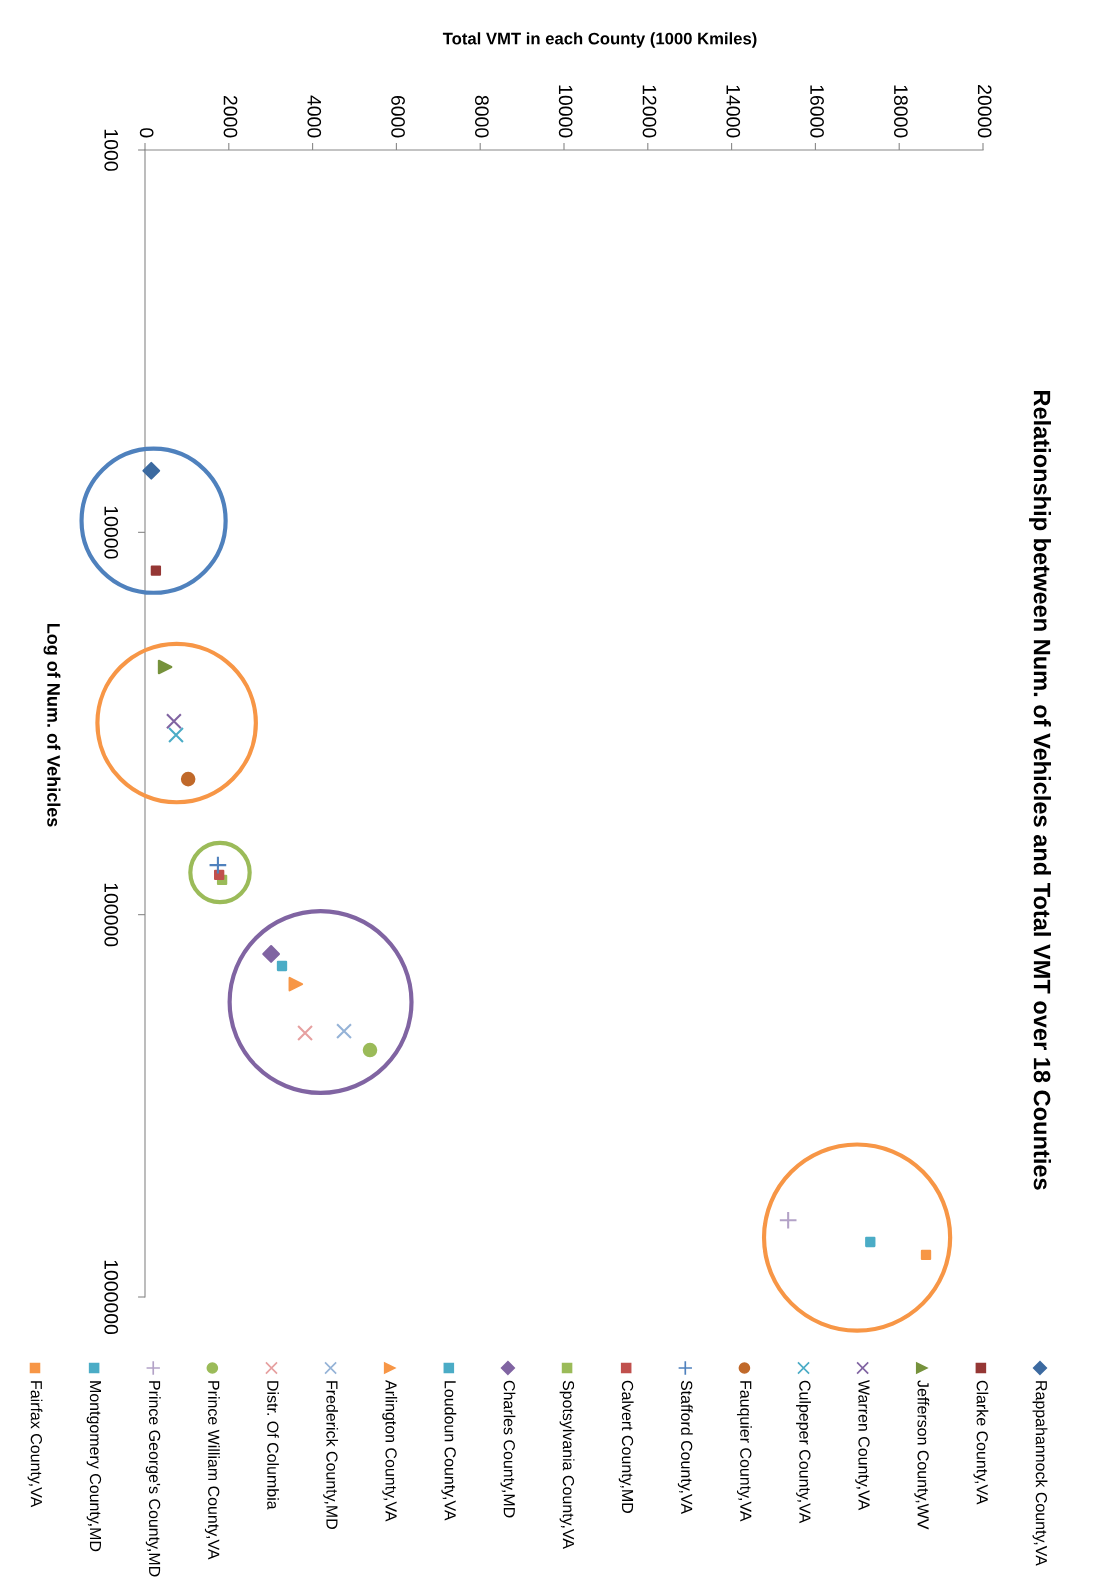  I want to click on y-tick-label: 1000000, so click(111, 1297).